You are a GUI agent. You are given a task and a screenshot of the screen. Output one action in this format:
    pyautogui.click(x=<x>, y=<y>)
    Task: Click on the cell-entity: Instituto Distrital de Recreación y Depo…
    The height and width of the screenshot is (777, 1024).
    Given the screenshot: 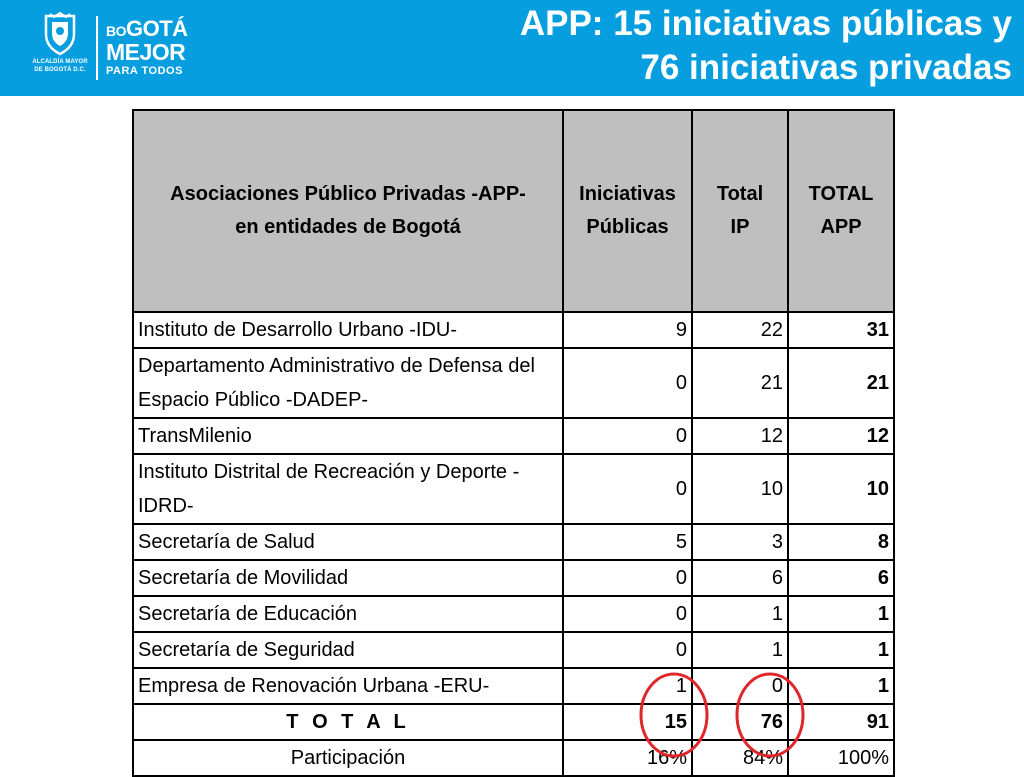 What is the action you would take?
    pyautogui.click(x=348, y=489)
    